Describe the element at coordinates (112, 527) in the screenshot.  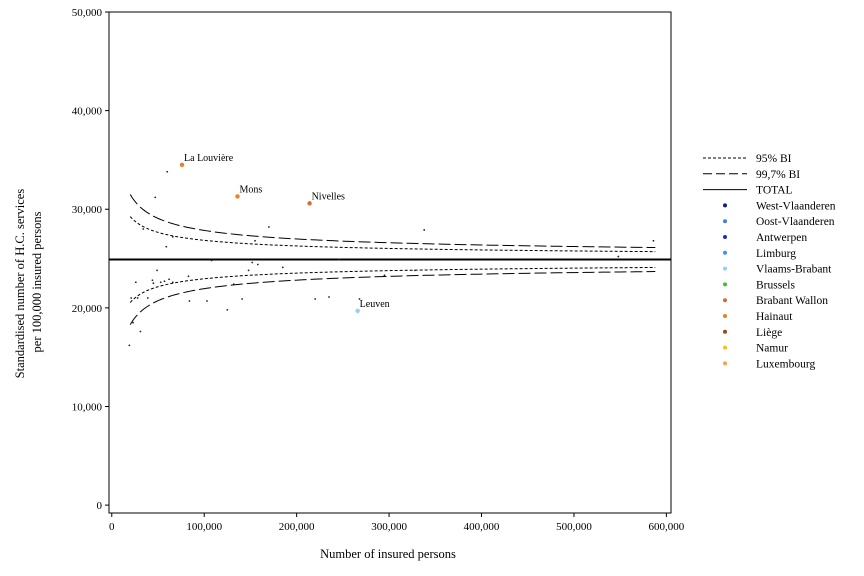
I see `x-tick-label: 0` at that location.